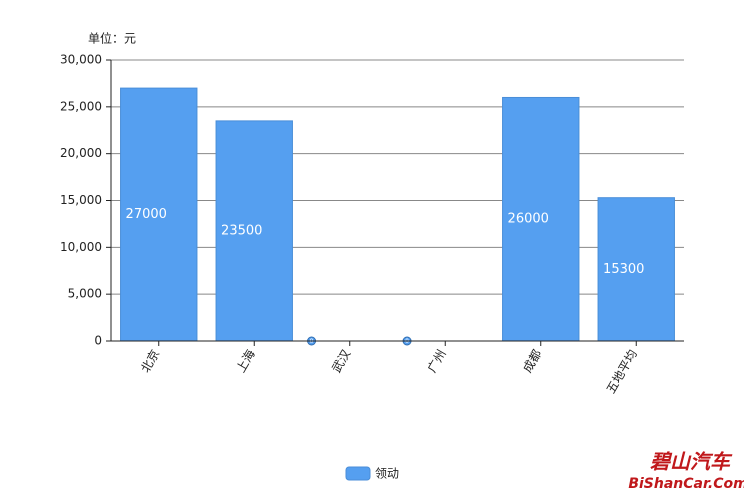  Describe the element at coordinates (528, 219) in the screenshot. I see `data-label: 26000` at that location.